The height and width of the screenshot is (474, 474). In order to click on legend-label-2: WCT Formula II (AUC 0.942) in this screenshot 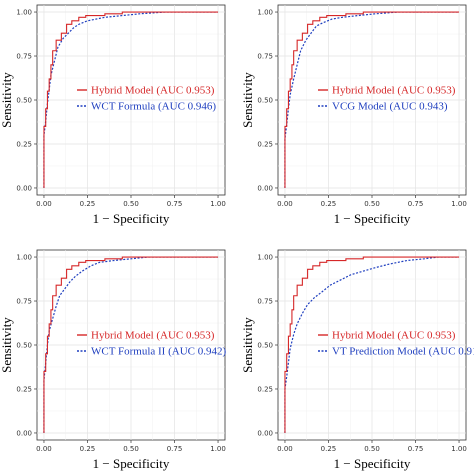, I will do `click(158, 352)`.